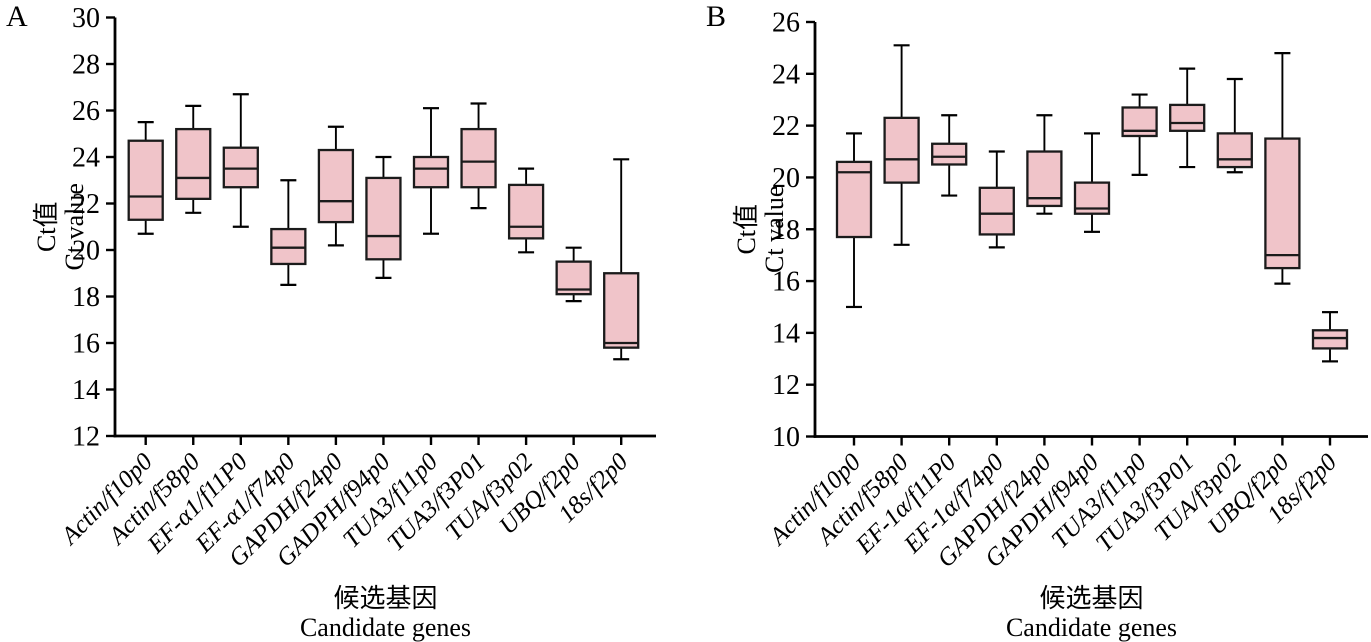  What do you see at coordinates (716, 16) in the screenshot?
I see `panel-b-letter: B` at bounding box center [716, 16].